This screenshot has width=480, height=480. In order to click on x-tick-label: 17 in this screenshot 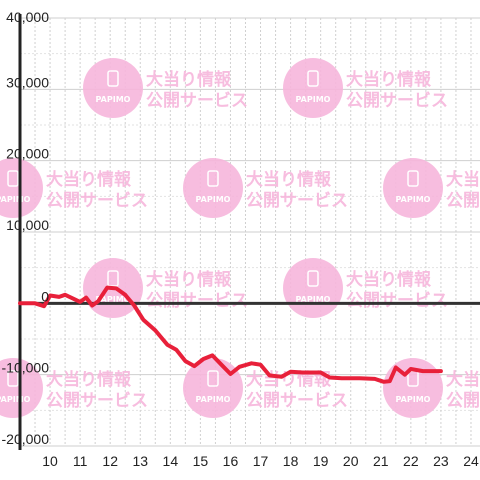, I will do `click(261, 461)`.